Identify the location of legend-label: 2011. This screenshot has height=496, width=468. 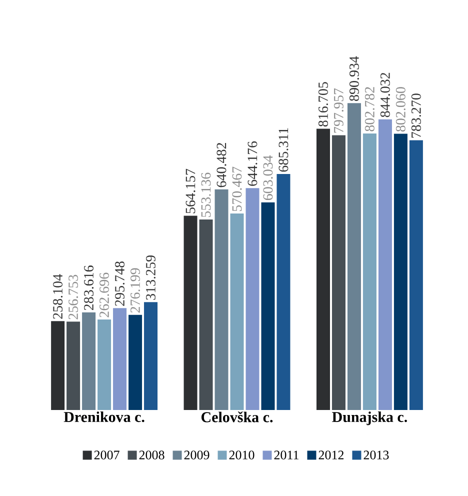
(286, 455).